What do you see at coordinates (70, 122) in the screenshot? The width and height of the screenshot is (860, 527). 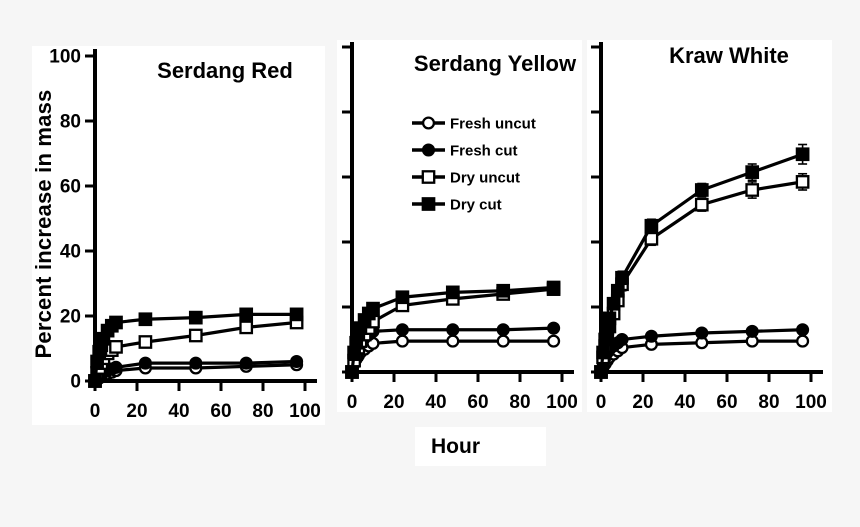 I see `y-tick-label: 80` at bounding box center [70, 122].